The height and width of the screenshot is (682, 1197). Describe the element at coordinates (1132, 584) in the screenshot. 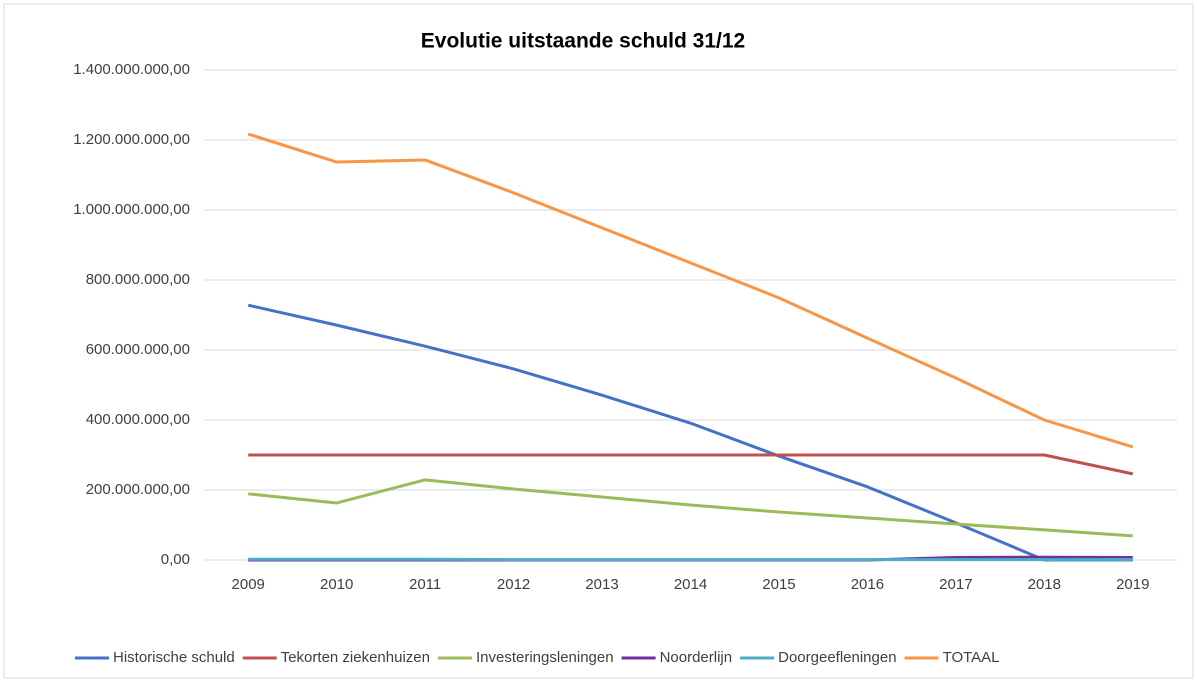

I see `x-tick-label: 2019` at that location.